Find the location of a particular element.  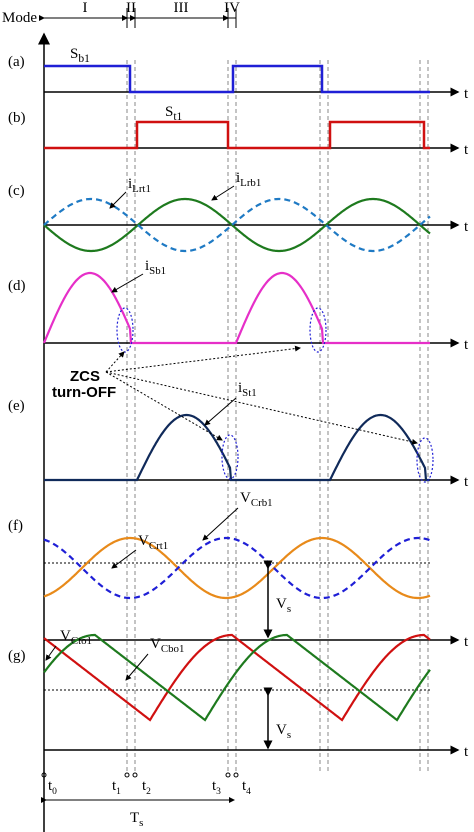

st1-label-main: S is located at coordinates (169, 112).